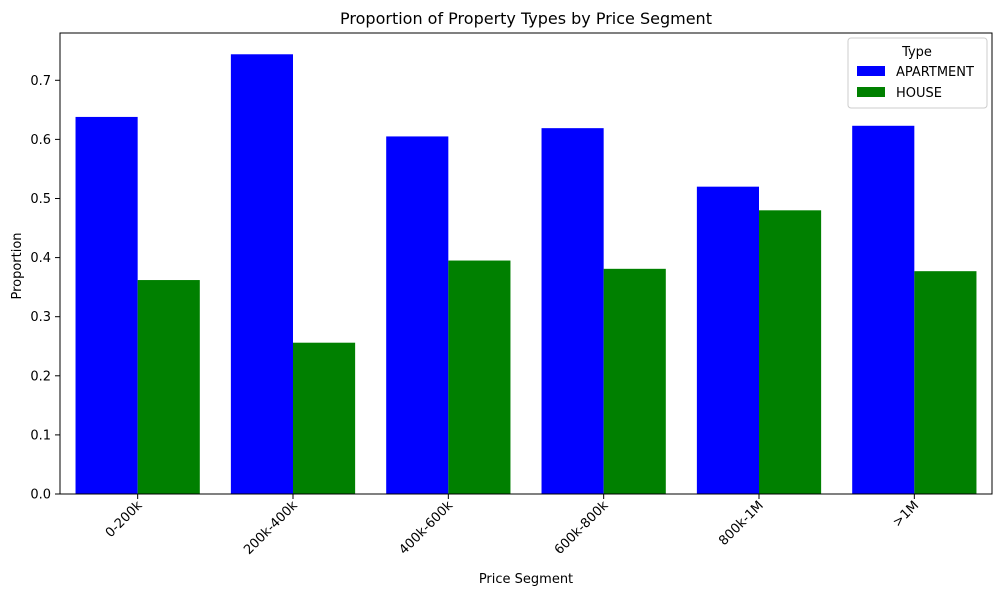 Image resolution: width=1001 pixels, height=595 pixels. I want to click on x-tick-label: 200k-400k, so click(271, 528).